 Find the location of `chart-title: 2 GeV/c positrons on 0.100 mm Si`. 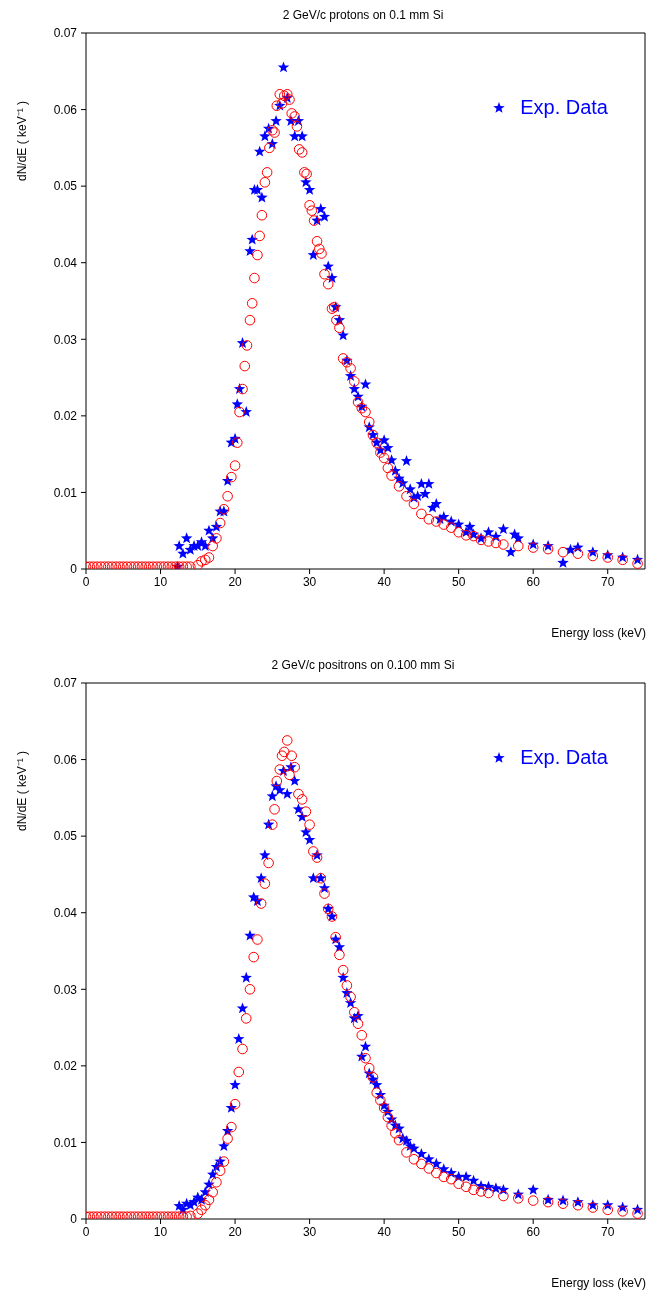

chart-title: 2 GeV/c positrons on 0.100 mm Si is located at coordinates (363, 666).